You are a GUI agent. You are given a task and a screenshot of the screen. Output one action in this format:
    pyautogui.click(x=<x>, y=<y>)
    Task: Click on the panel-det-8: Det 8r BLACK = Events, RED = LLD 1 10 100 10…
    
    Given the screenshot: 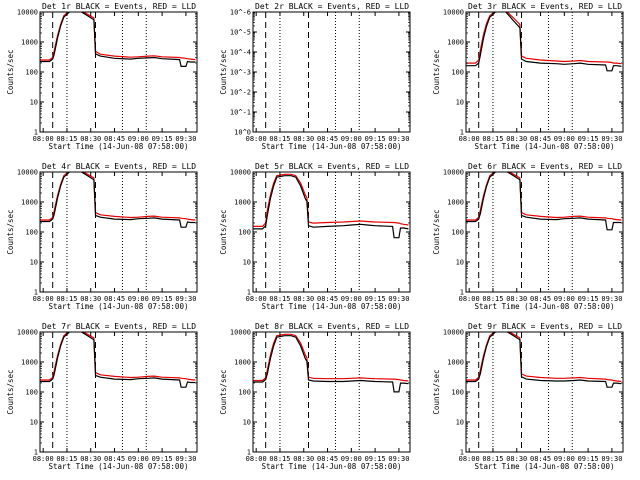 What is the action you would take?
    pyautogui.click(x=315, y=396)
    